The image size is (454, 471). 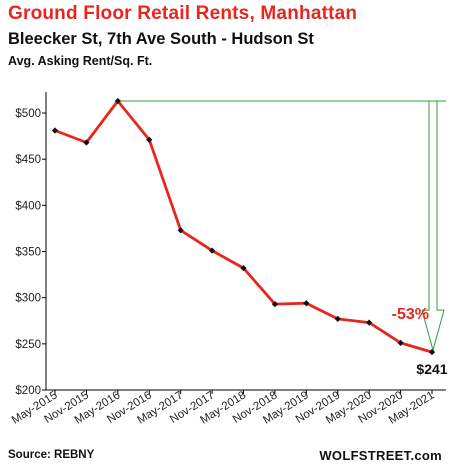 What do you see at coordinates (28, 160) in the screenshot?
I see `y-tick-label: $450` at bounding box center [28, 160].